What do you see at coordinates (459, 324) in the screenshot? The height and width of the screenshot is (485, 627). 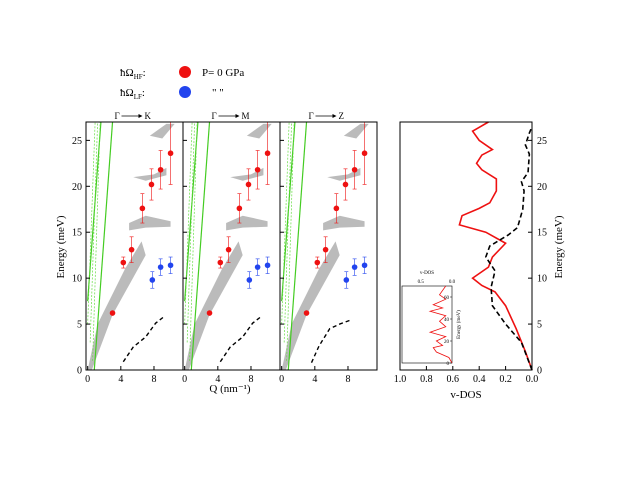 I see `inset-y-label: Energy (meV)` at bounding box center [459, 324].